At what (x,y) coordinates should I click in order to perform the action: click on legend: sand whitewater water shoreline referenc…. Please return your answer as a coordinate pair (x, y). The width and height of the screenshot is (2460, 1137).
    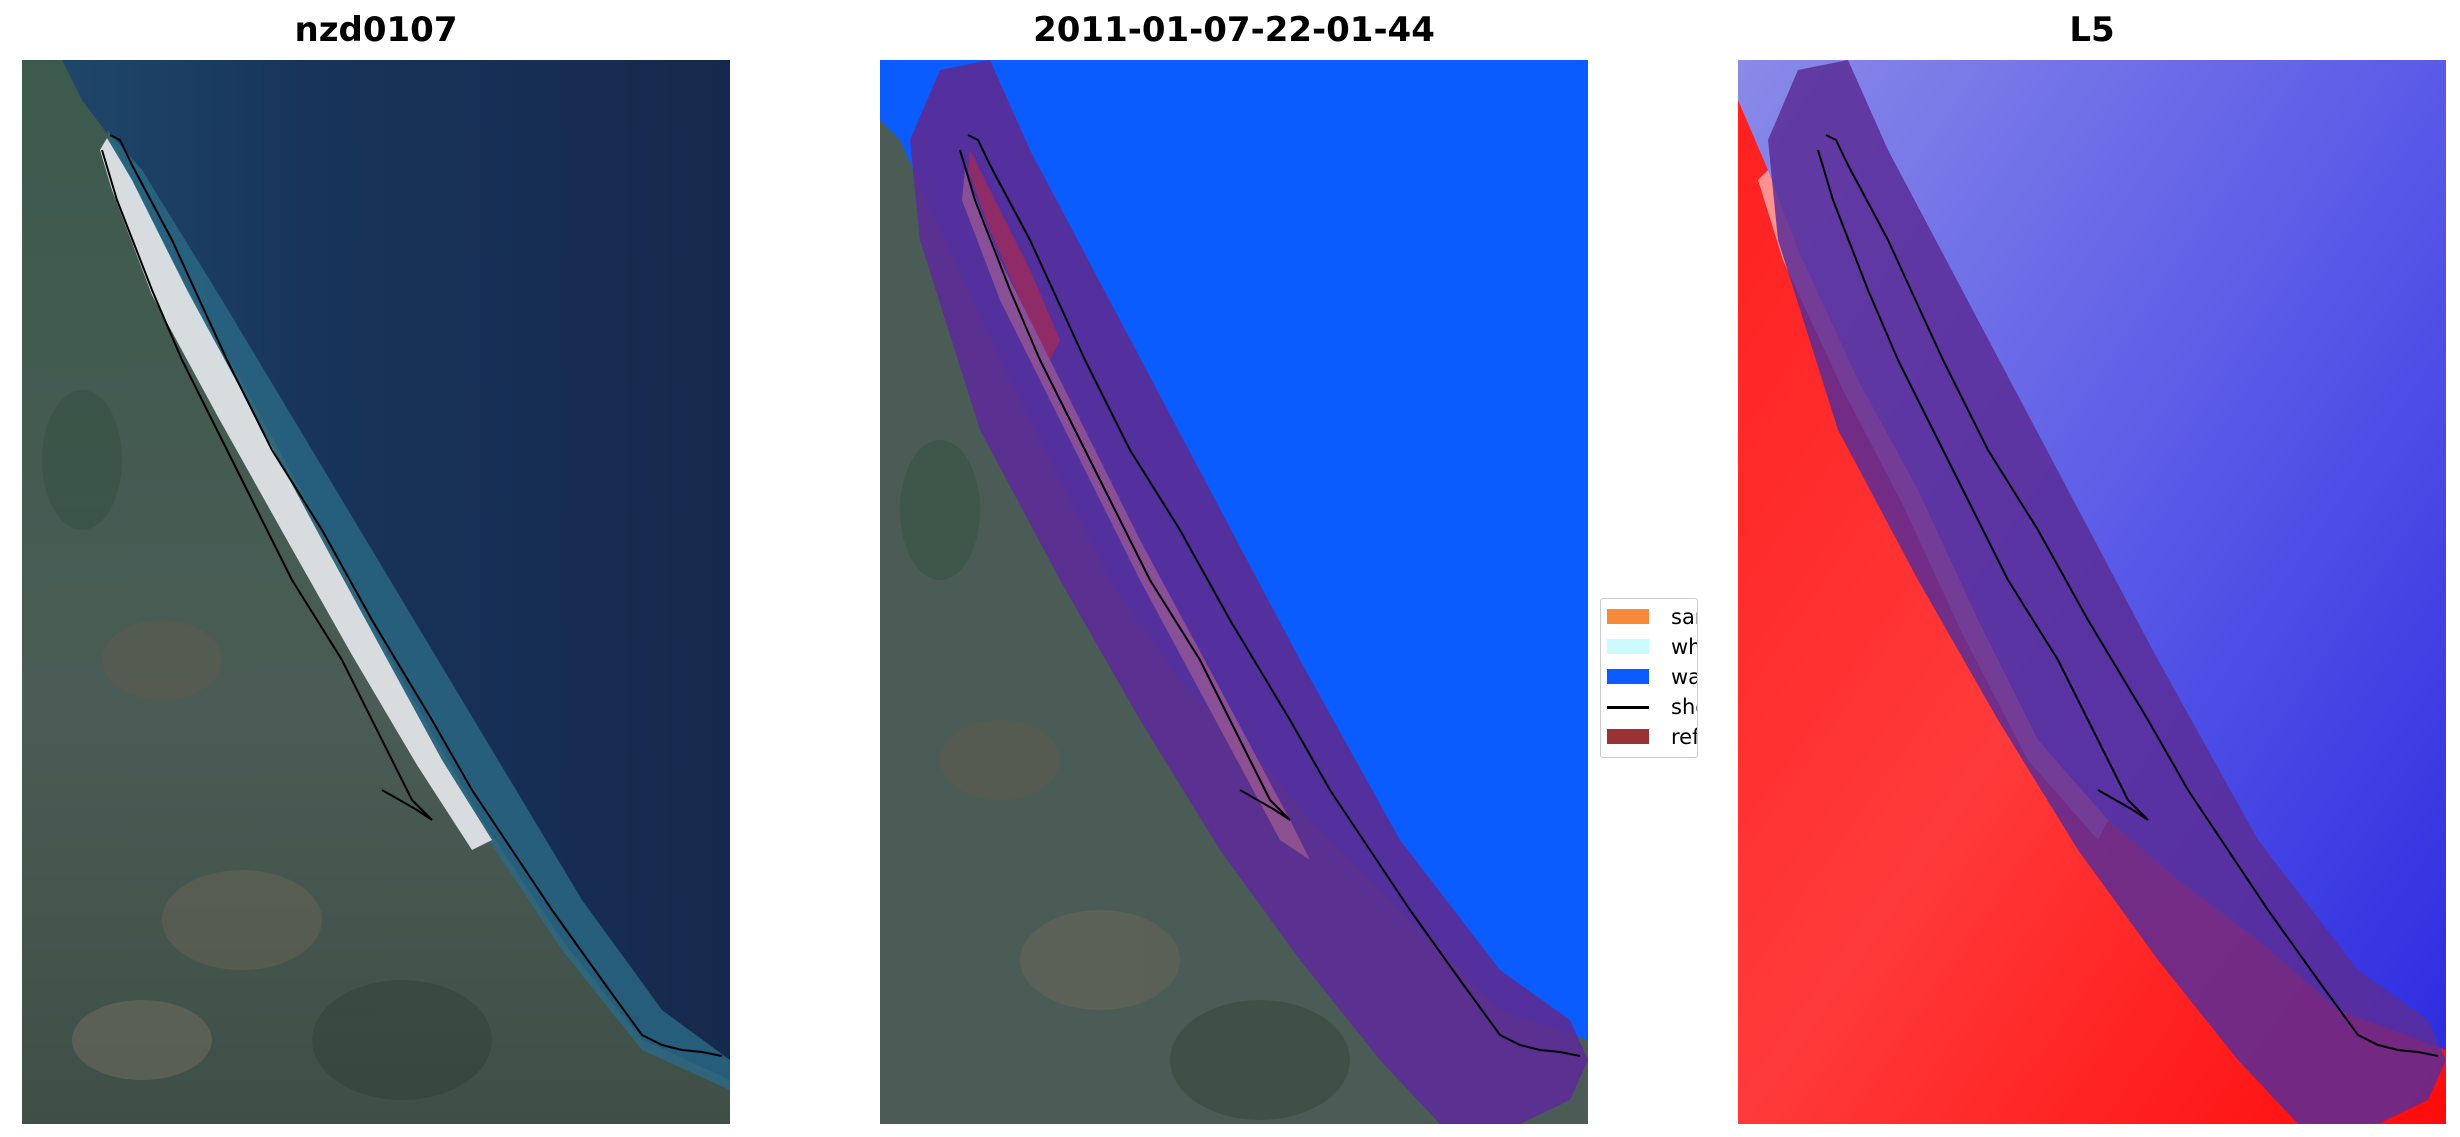
    Looking at the image, I should click on (1649, 678).